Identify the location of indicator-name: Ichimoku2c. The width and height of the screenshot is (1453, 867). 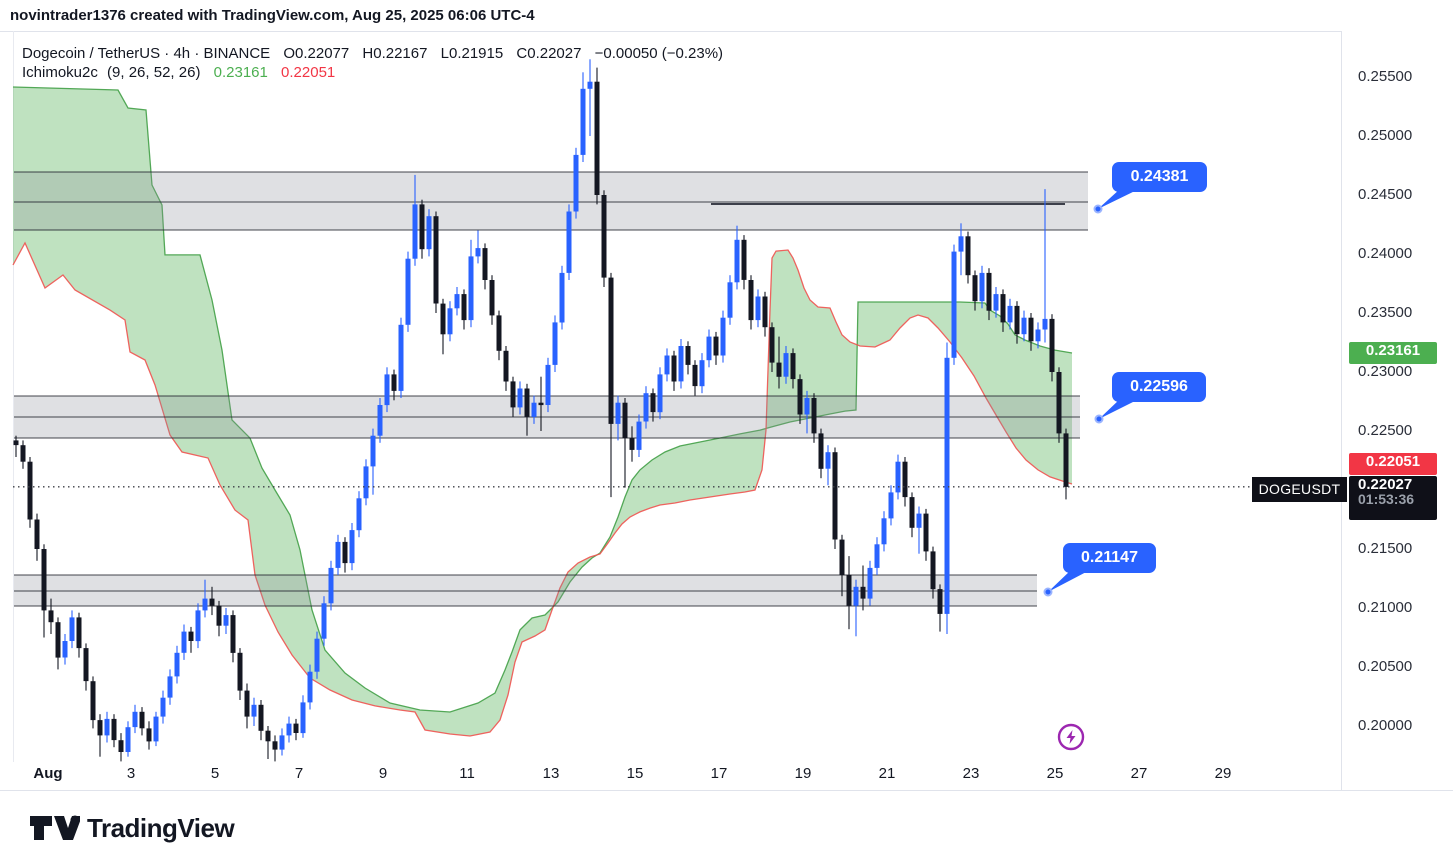
(60, 72).